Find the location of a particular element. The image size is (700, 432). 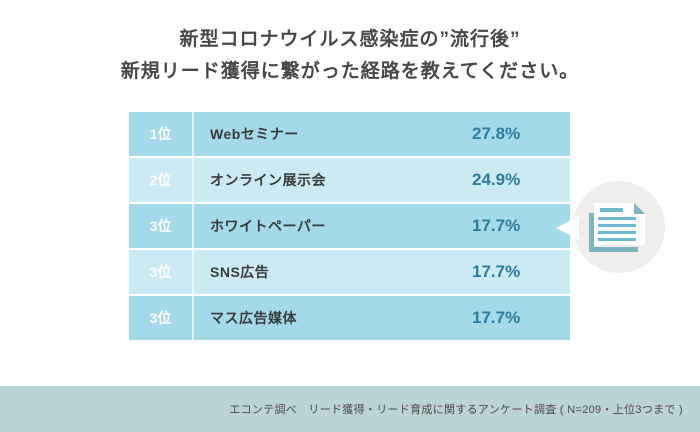

table-row: 3位 マス広告媒体 17.7% is located at coordinates (349, 318).